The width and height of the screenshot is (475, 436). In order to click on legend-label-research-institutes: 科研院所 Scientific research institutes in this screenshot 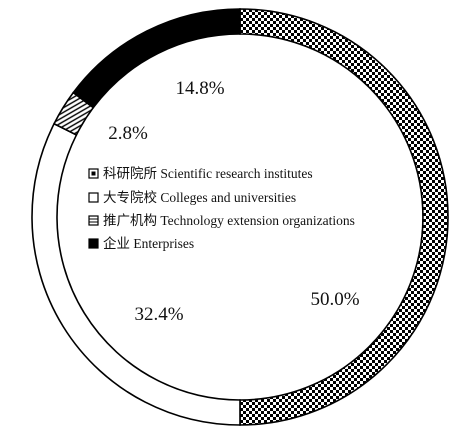, I will do `click(208, 173)`.